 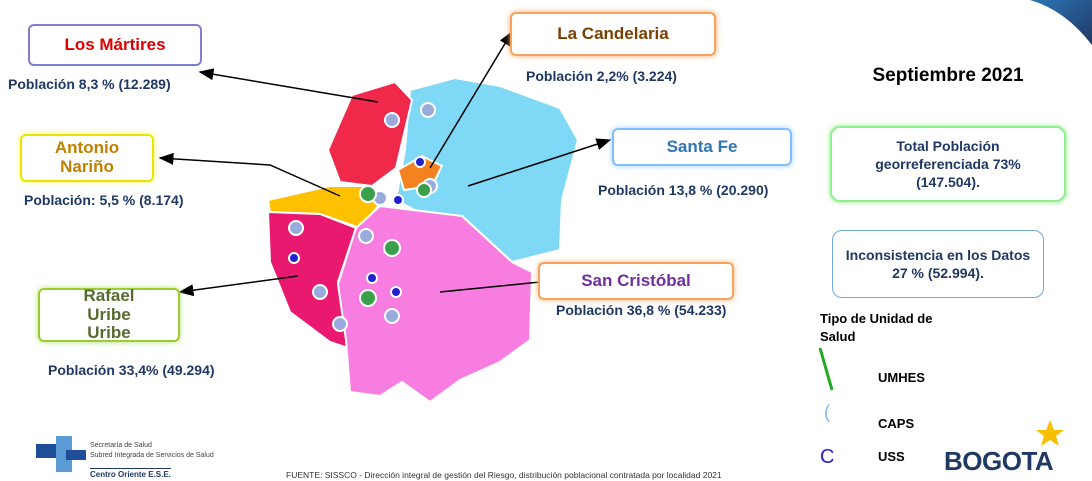 I want to click on legend-item: CAPS, so click(x=896, y=423).